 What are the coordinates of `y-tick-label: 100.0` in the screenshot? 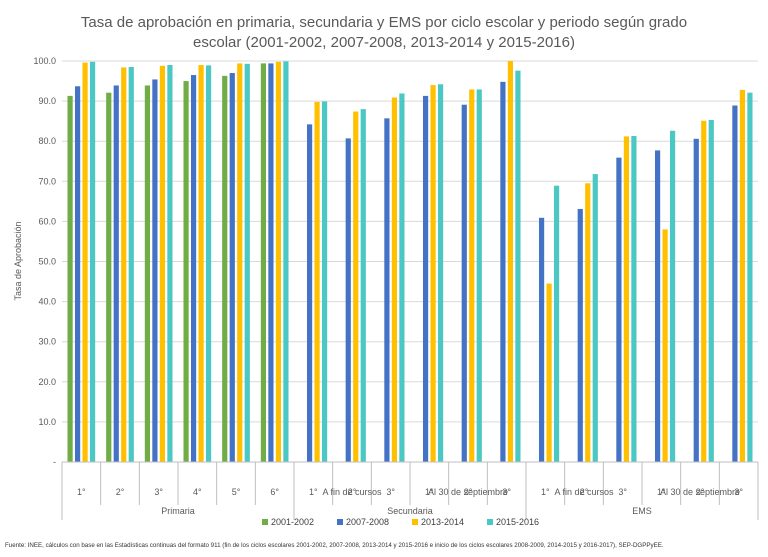 It's located at (44, 61).